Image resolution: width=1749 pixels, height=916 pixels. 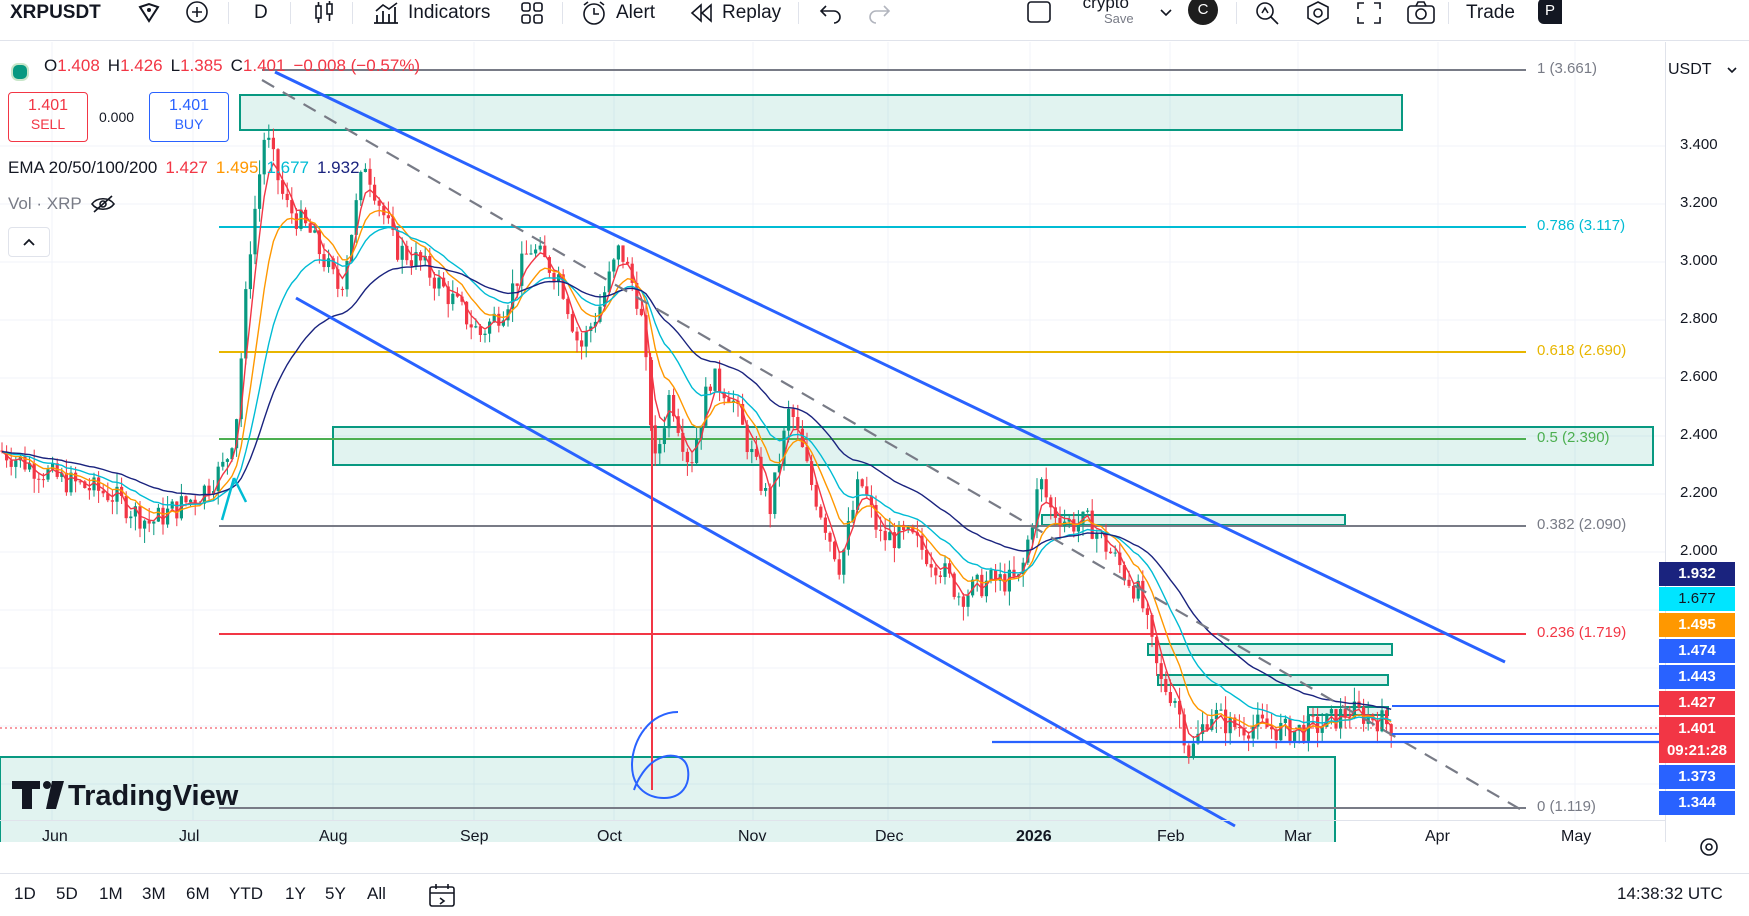 I want to click on buy-button: 1.401 BUY, so click(x=189, y=117).